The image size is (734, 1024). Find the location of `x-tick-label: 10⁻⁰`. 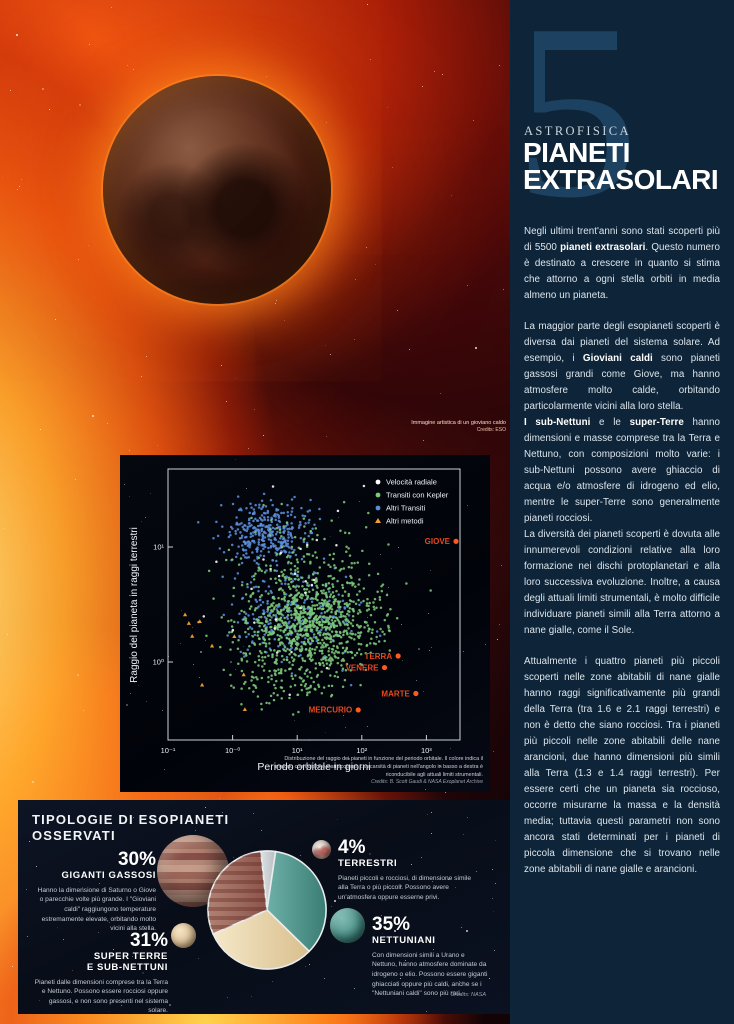

x-tick-label: 10⁻⁰ is located at coordinates (232, 750).